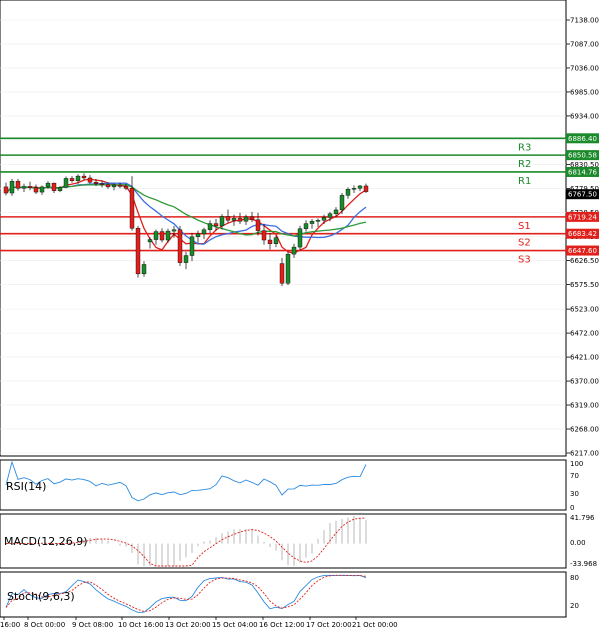 The height and width of the screenshot is (632, 600). What do you see at coordinates (572, 508) in the screenshot?
I see `rsi-axis-label: 0` at bounding box center [572, 508].